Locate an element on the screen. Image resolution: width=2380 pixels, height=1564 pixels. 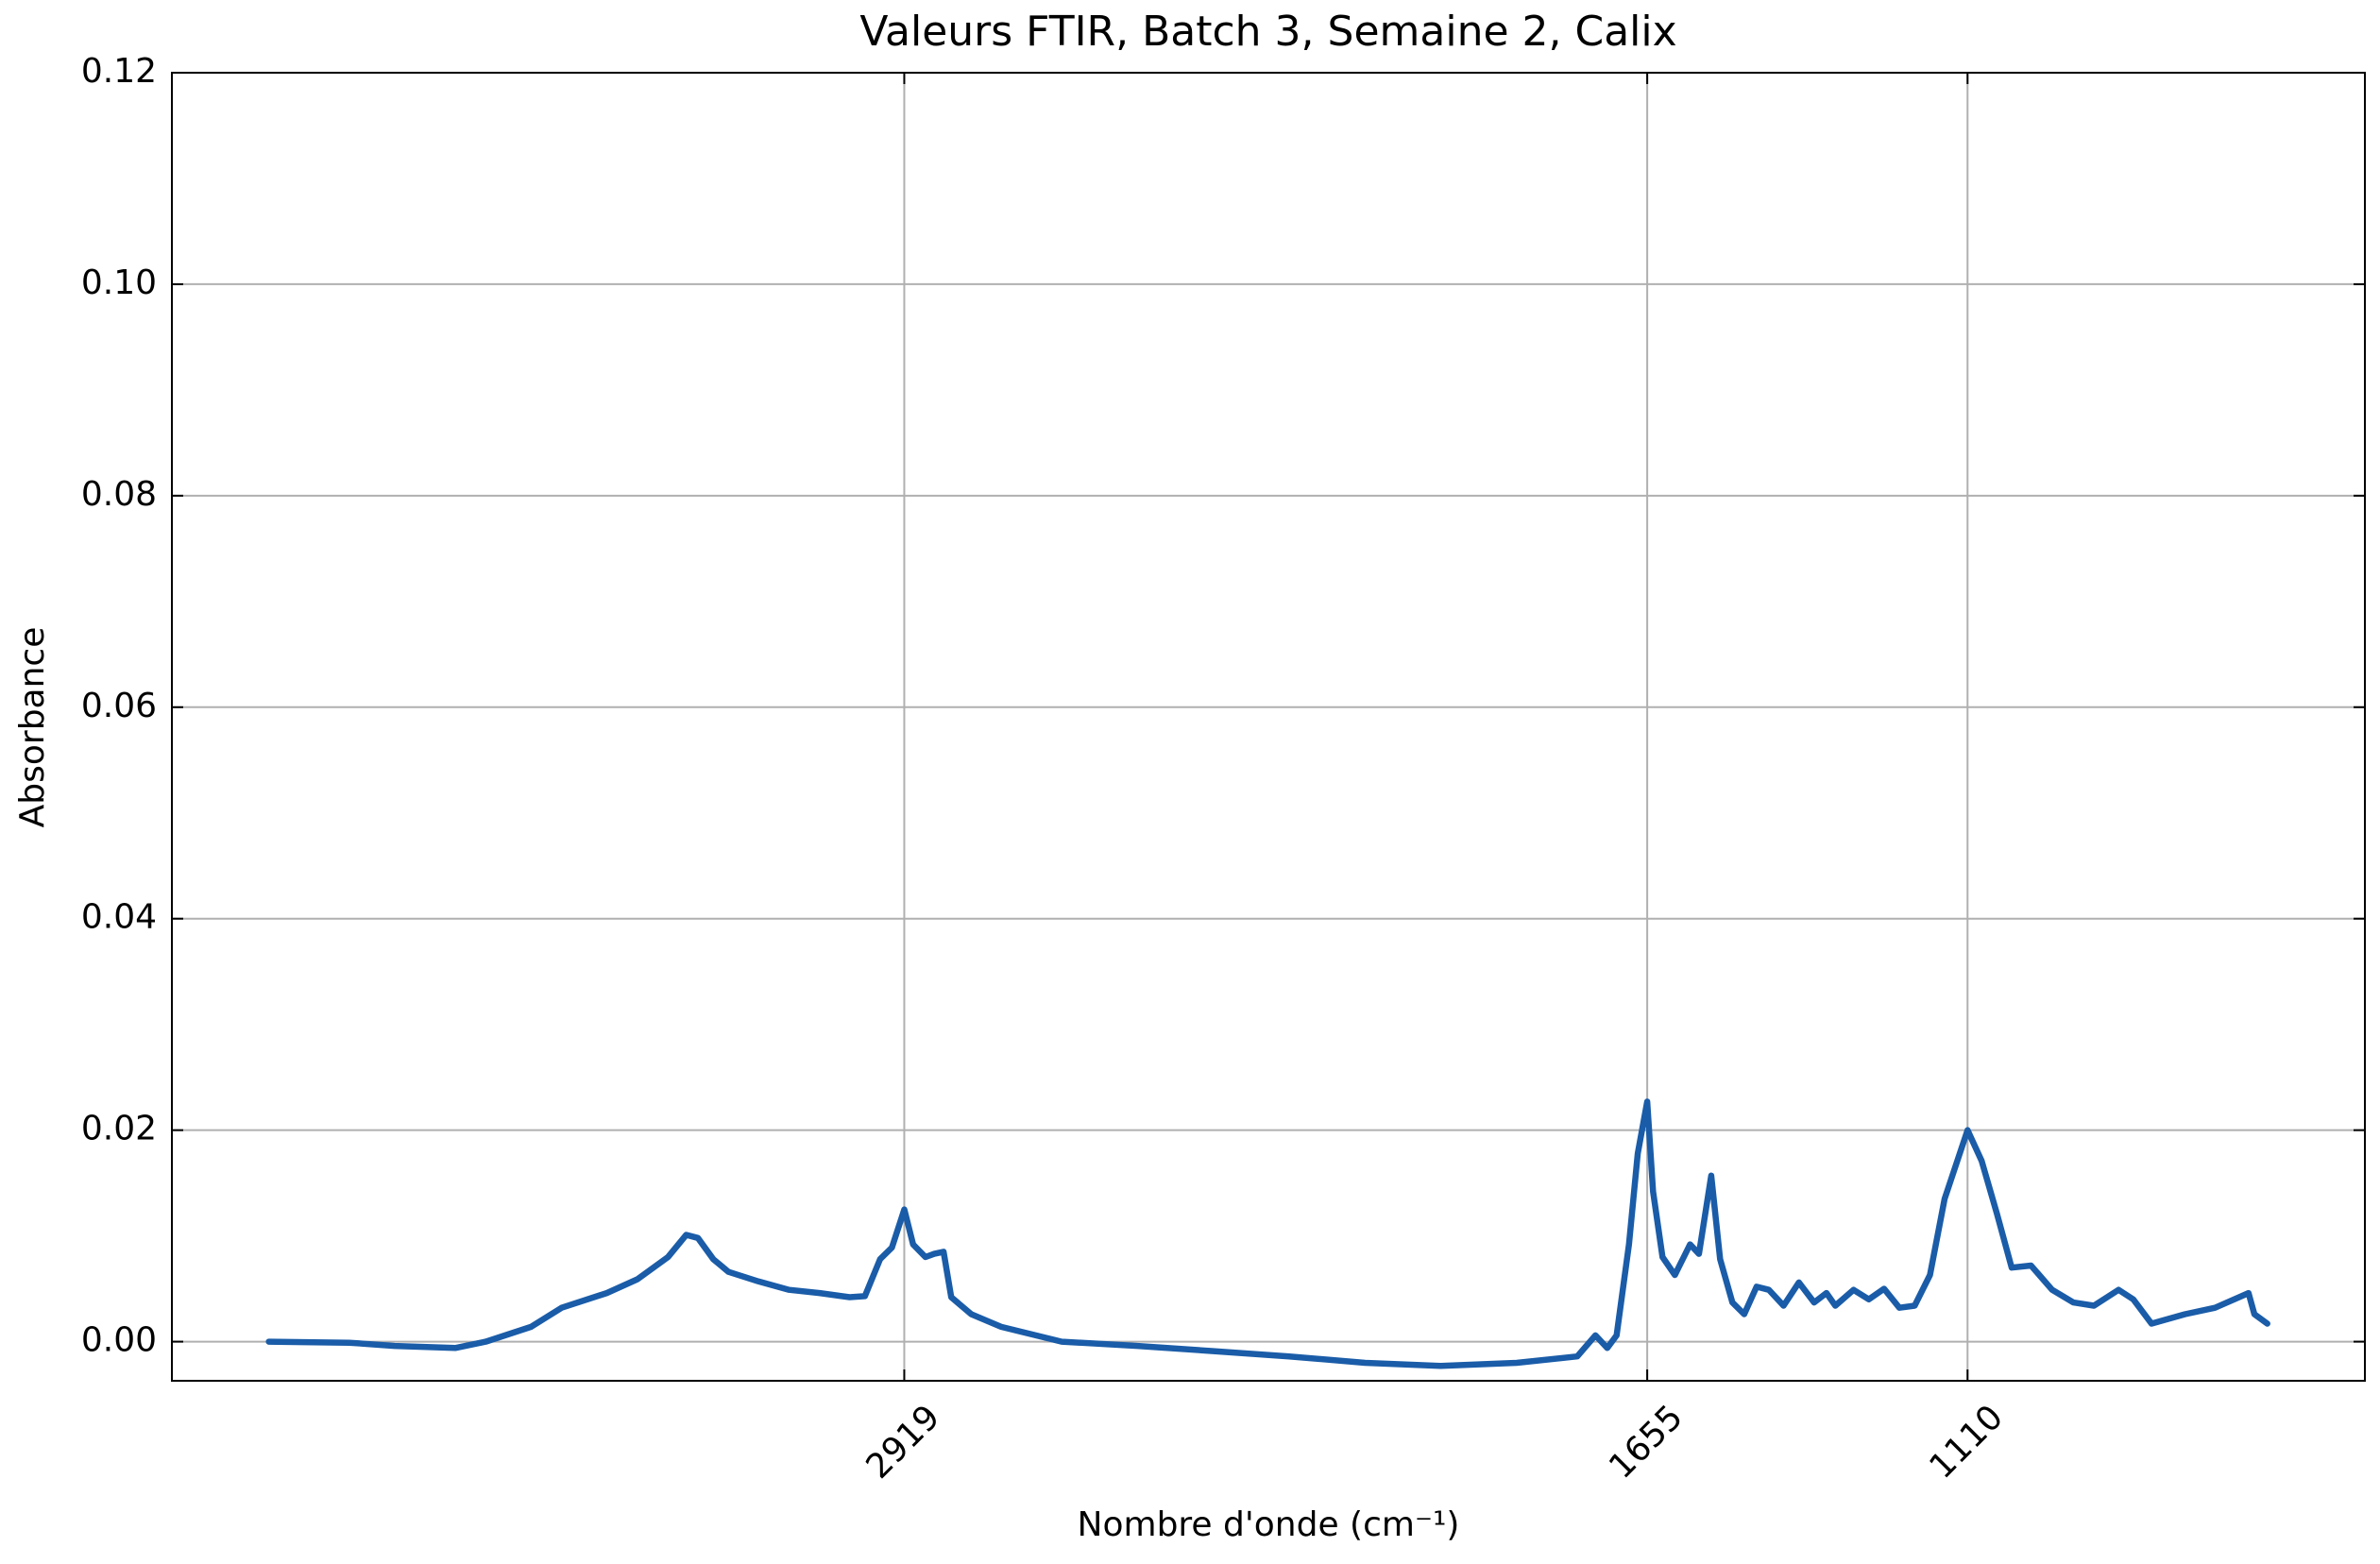
spectrum-line is located at coordinates (1267, 1233).